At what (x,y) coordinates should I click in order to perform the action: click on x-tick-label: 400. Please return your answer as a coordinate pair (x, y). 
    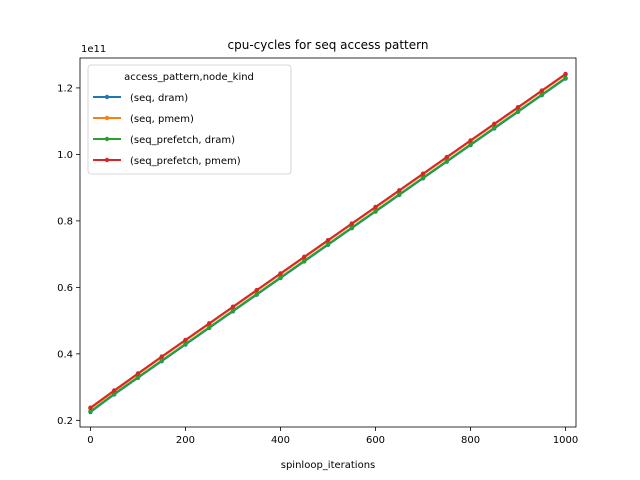
    Looking at the image, I should click on (280, 440).